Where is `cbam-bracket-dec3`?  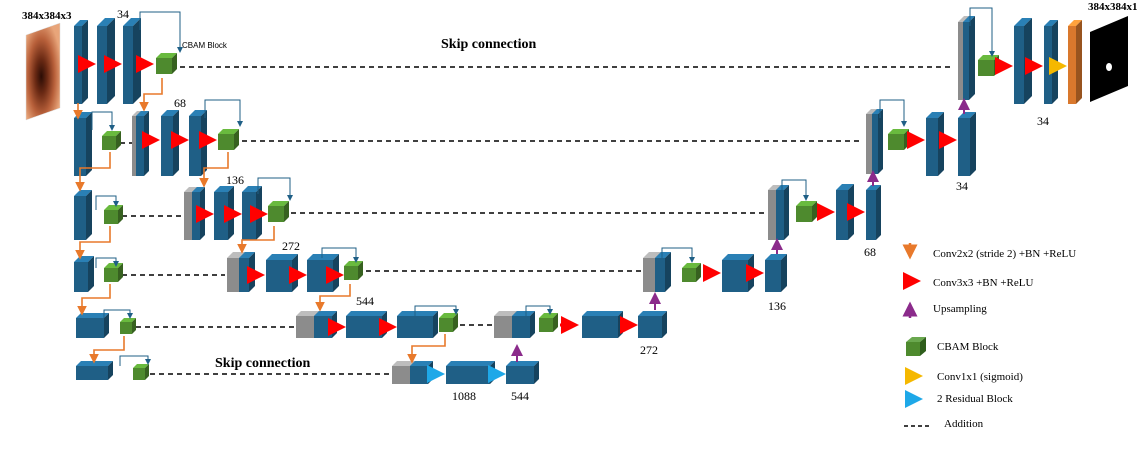
cbam-bracket-dec3 is located at coordinates (795, 190).